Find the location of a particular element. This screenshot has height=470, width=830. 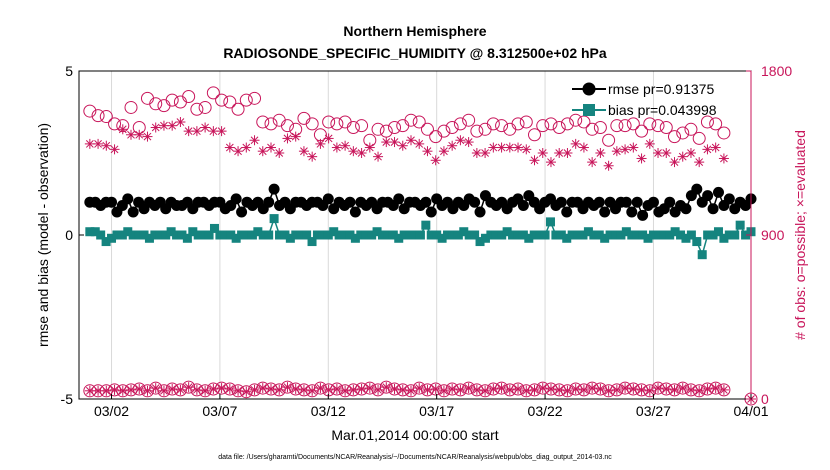

x-tick-label: 03/02 is located at coordinates (111, 411).